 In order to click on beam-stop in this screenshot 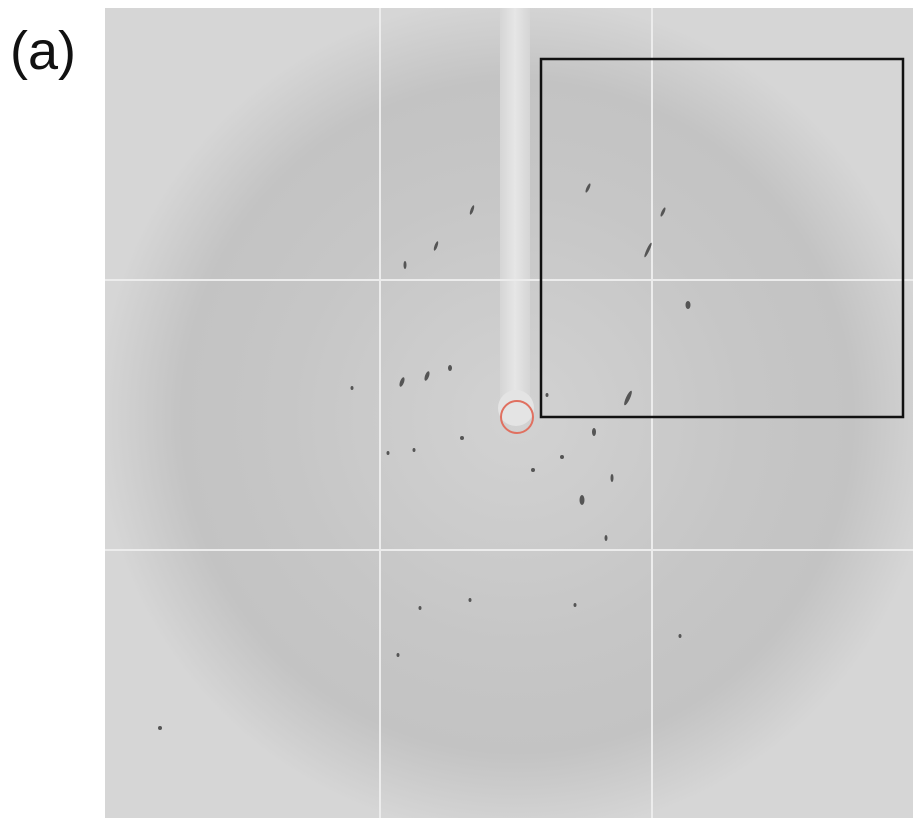, I will do `click(515, 204)`.